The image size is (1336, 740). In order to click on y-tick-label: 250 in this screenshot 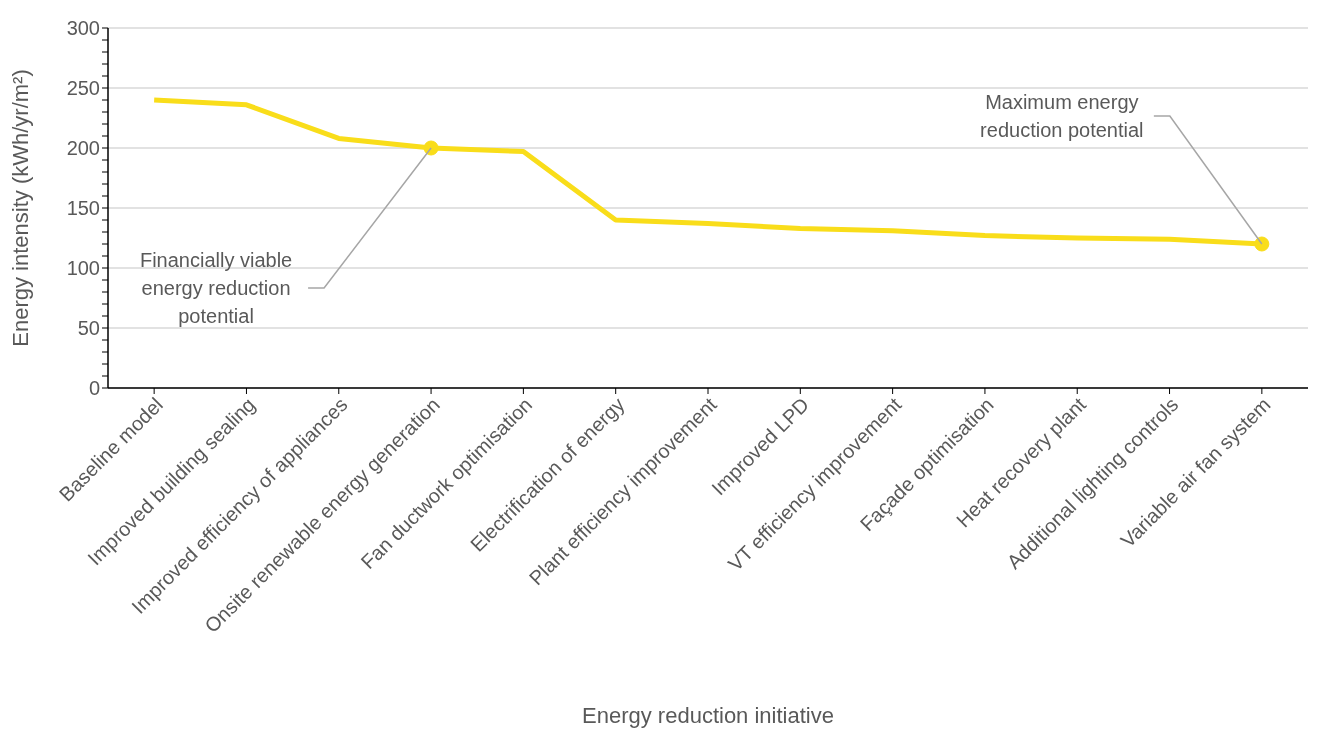, I will do `click(83, 88)`.